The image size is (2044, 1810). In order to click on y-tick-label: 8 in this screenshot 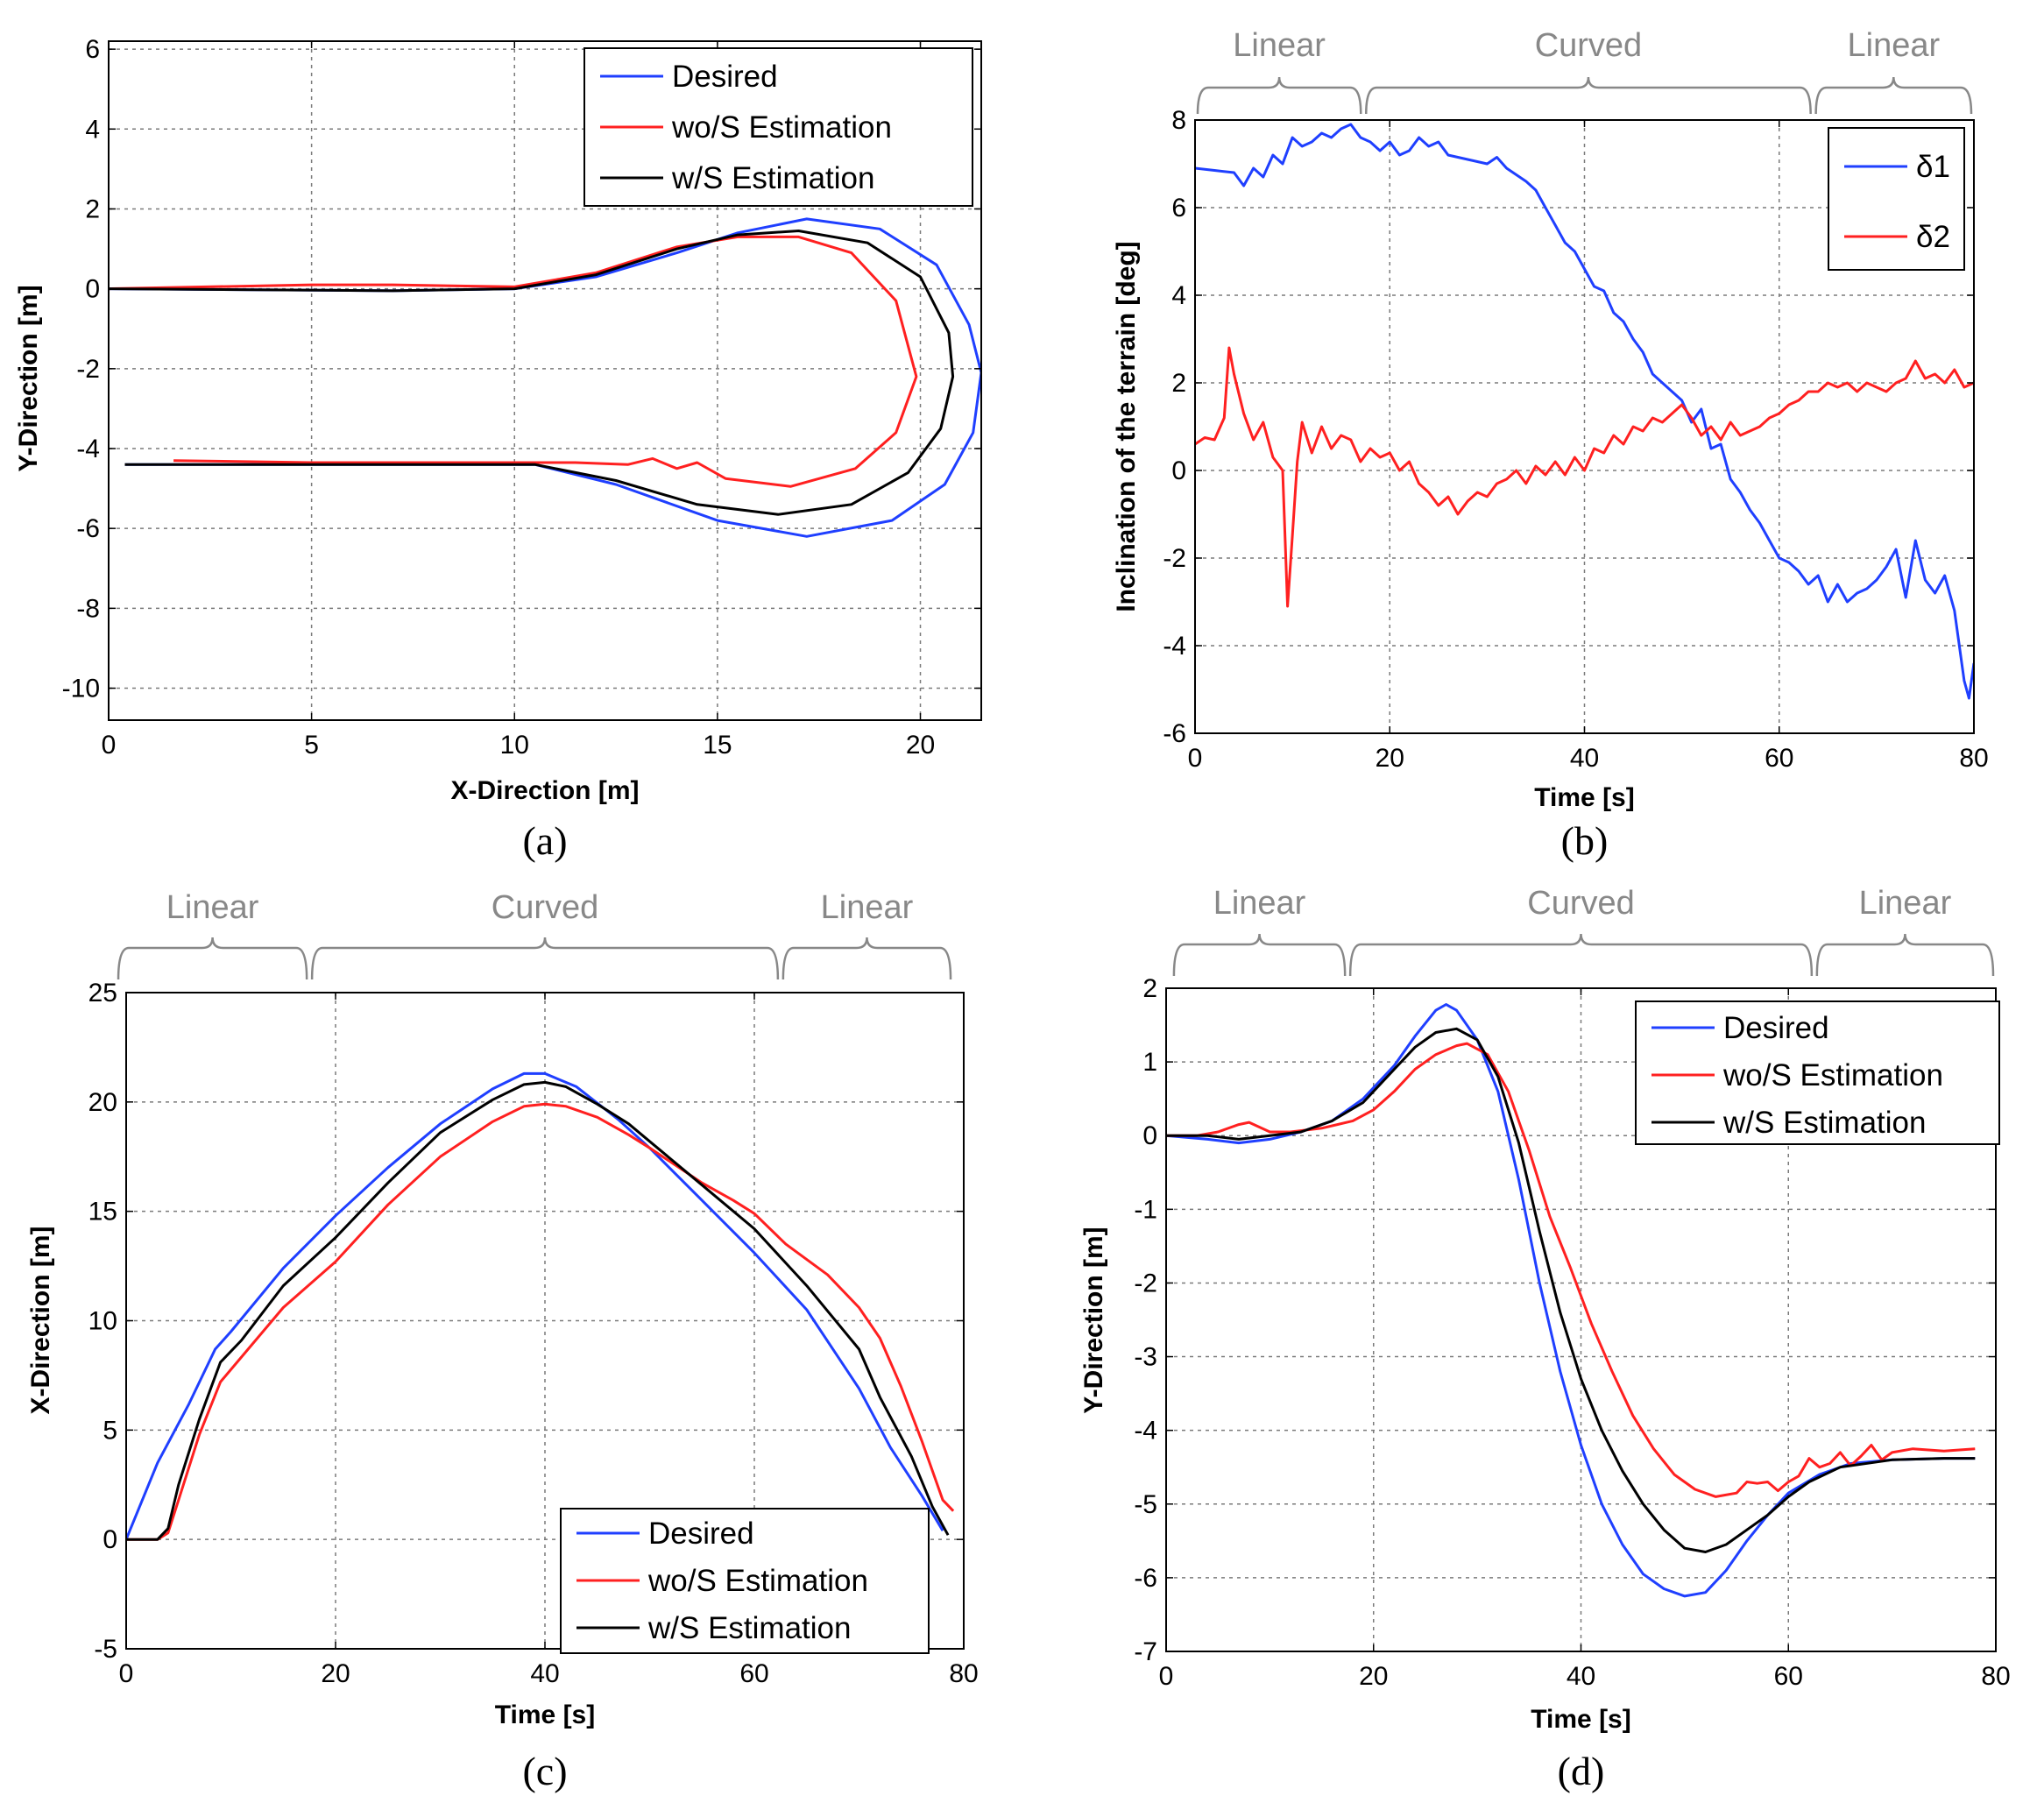, I will do `click(1178, 121)`.